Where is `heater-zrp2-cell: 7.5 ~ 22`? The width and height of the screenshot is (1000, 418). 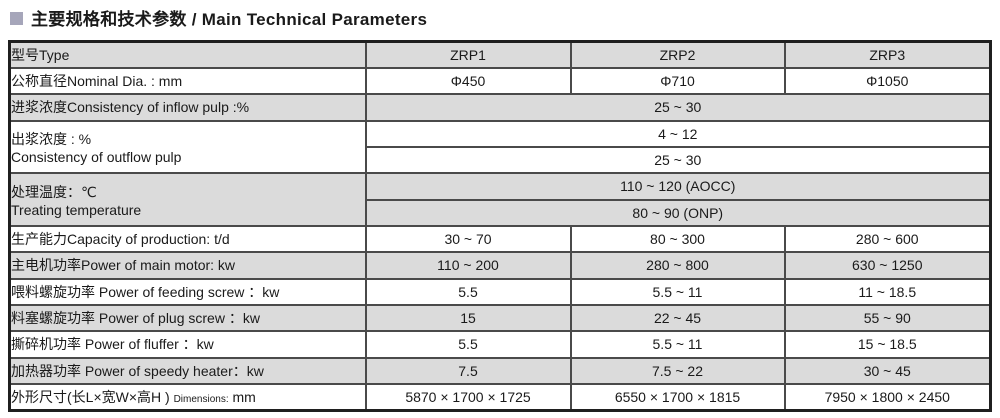
heater-zrp2-cell: 7.5 ~ 22 is located at coordinates (677, 370).